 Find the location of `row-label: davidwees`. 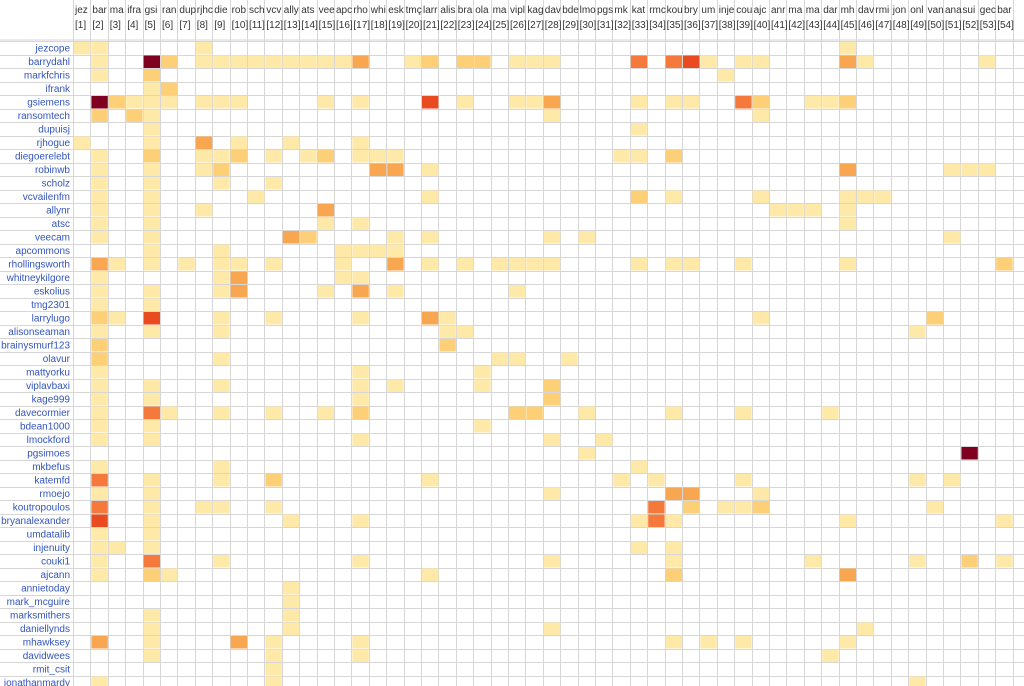

row-label: davidwees is located at coordinates (46, 656).